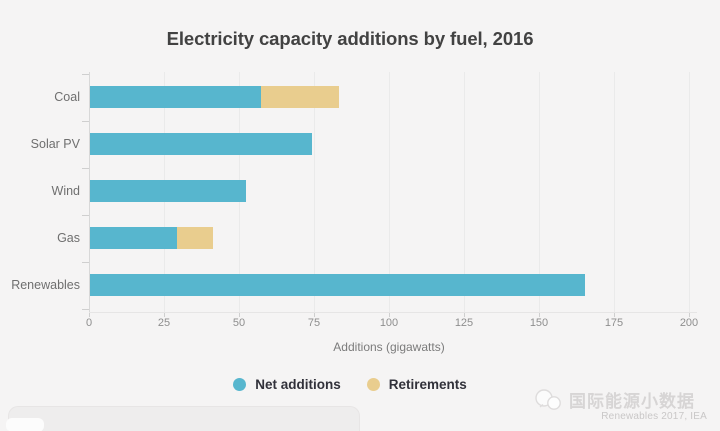 This screenshot has width=720, height=431. I want to click on x-tick-label-100: 100, so click(389, 323).